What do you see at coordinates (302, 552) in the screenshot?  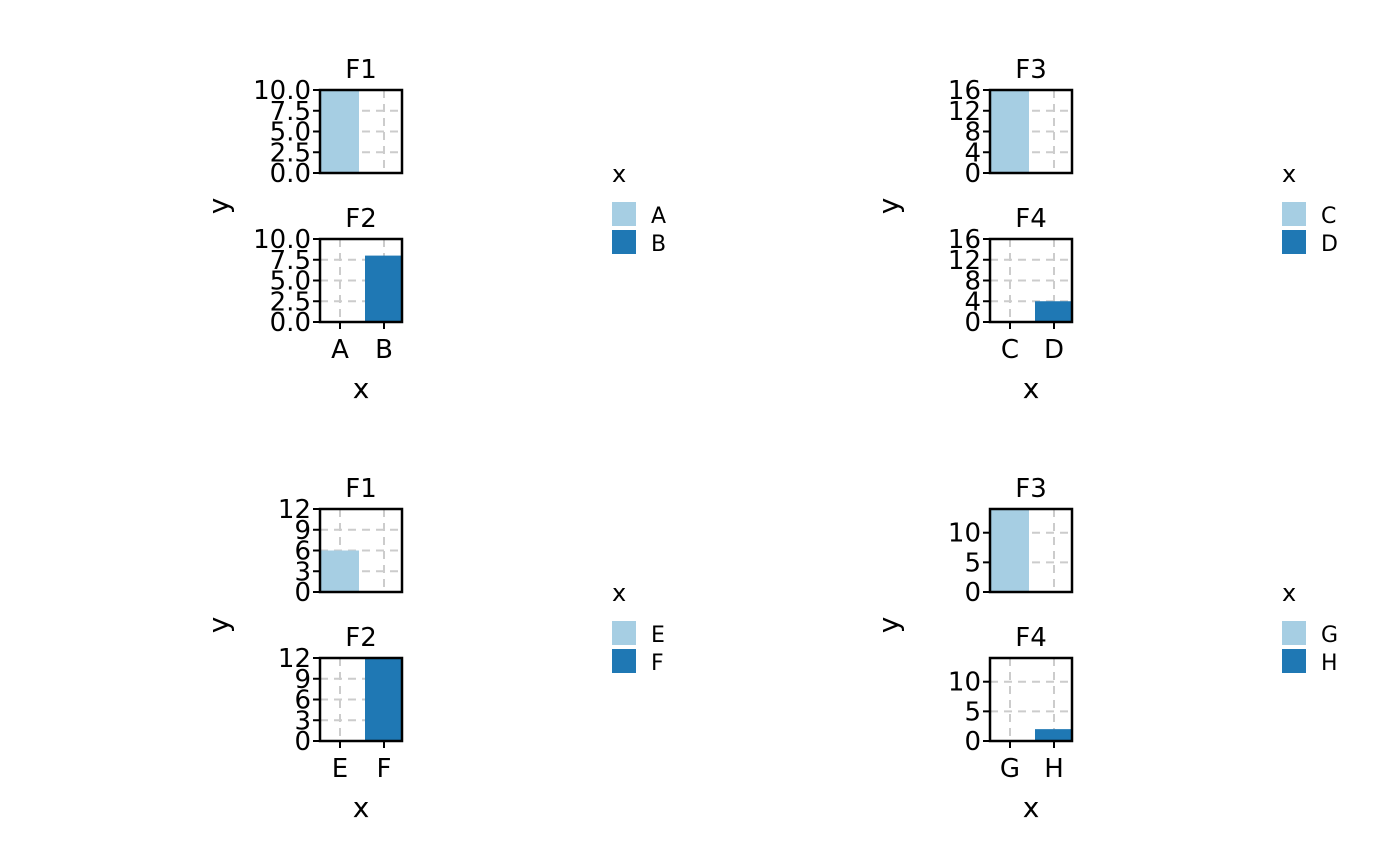 I see `y-tick-label: 6` at bounding box center [302, 552].